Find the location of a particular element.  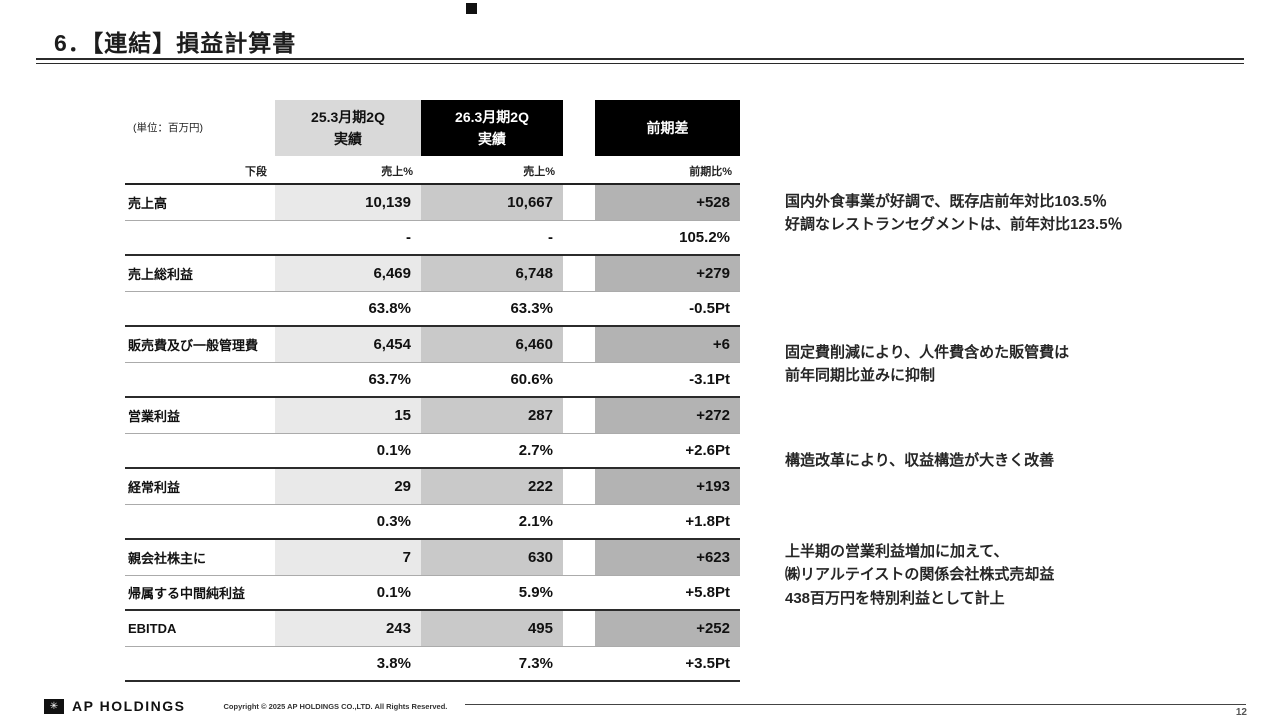

row-label: 販売費及び一般管理費 is located at coordinates (193, 345).